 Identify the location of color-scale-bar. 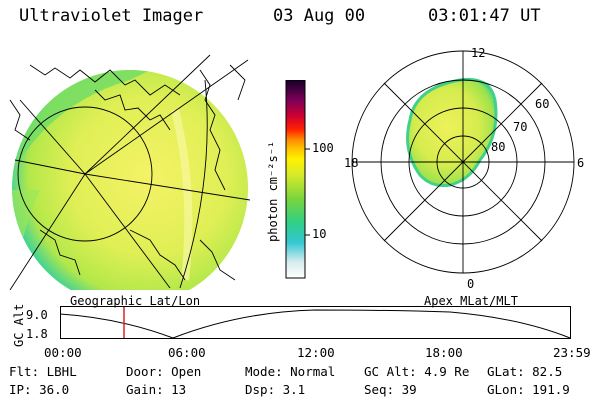
(297, 179).